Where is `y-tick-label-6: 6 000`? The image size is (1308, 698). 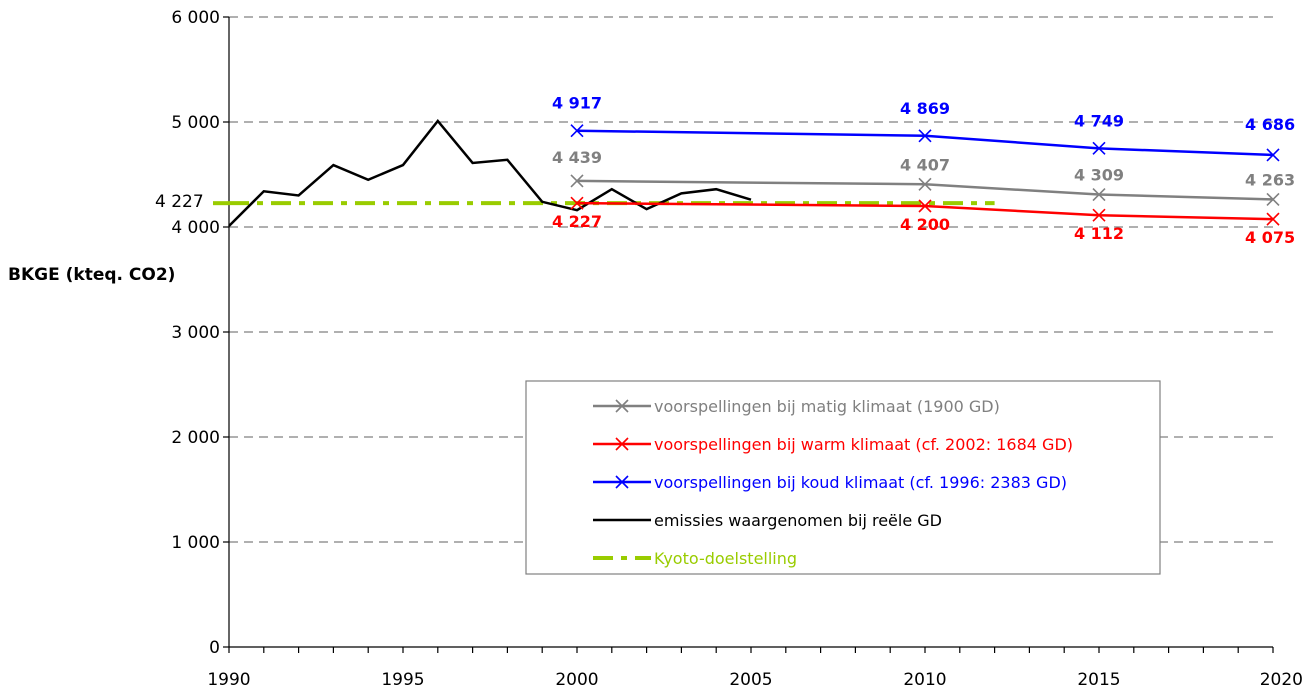 y-tick-label-6: 6 000 is located at coordinates (195, 18).